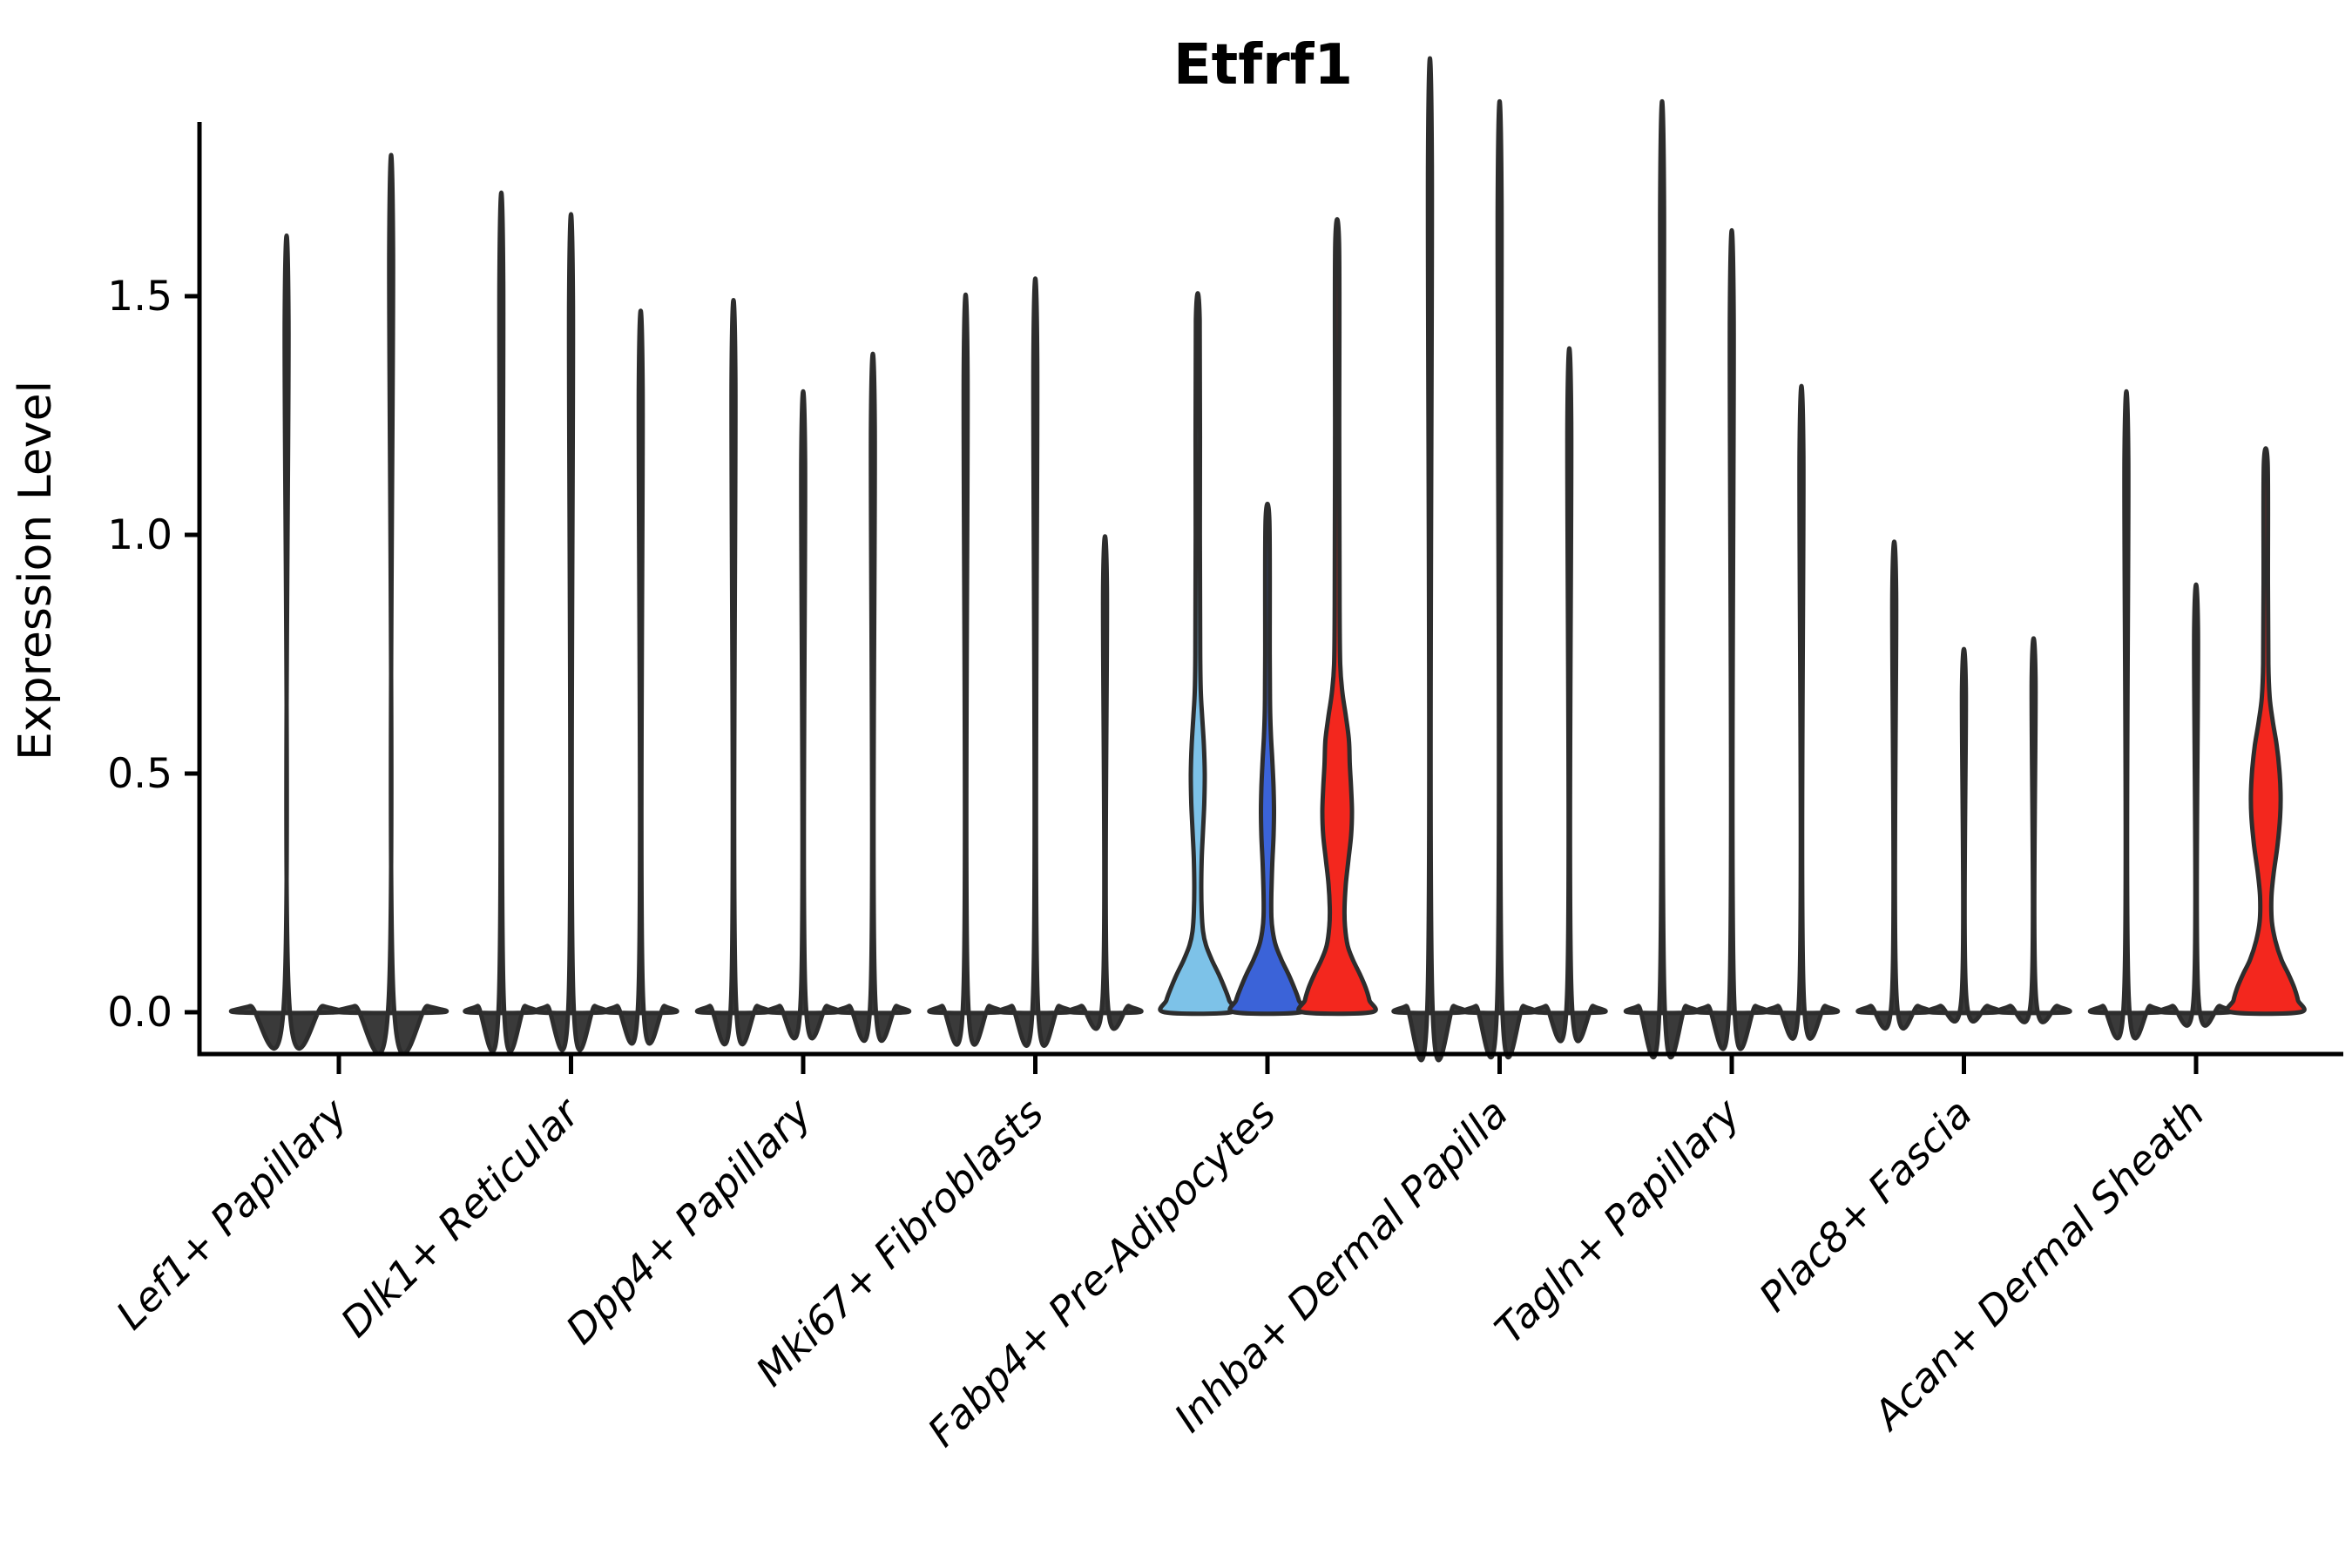 The width and height of the screenshot is (2352, 1568). I want to click on y-tick-label-0.5: 0.5, so click(139, 774).